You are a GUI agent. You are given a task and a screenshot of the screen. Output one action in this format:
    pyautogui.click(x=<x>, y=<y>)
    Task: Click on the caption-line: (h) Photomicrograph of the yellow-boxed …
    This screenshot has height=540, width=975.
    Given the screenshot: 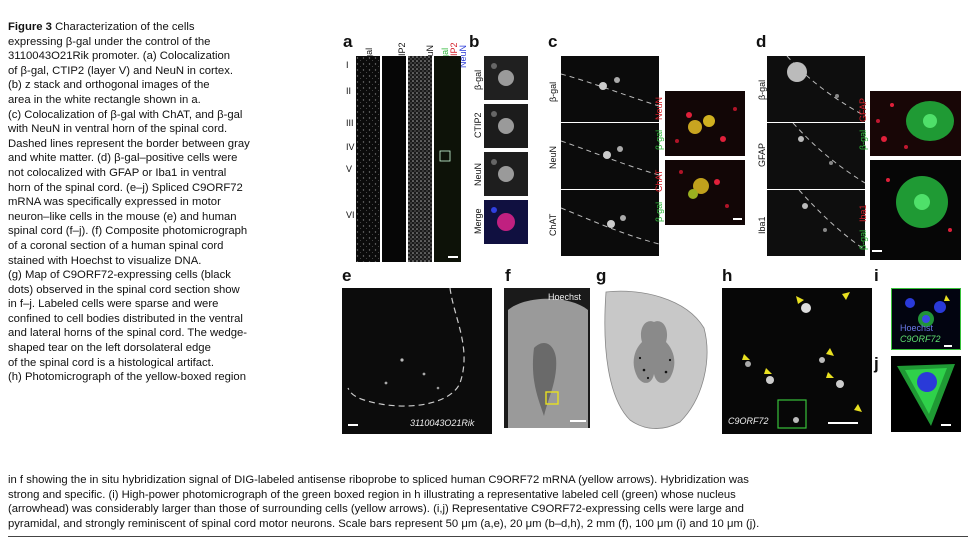 What is the action you would take?
    pyautogui.click(x=127, y=377)
    